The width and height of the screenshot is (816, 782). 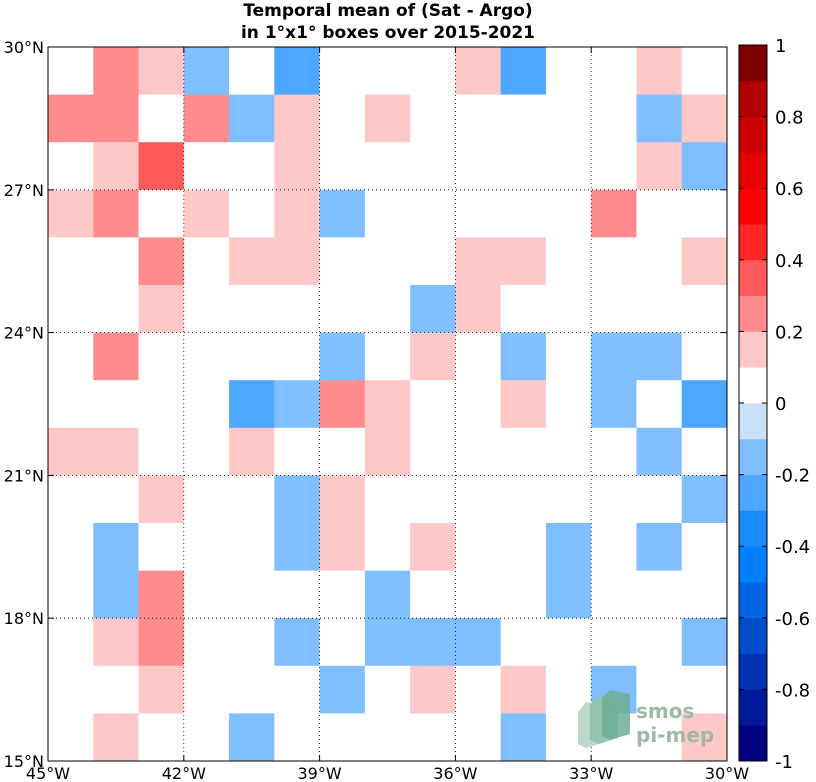 I want to click on heatmap-cell-r9-c3, so click(x=206, y=499).